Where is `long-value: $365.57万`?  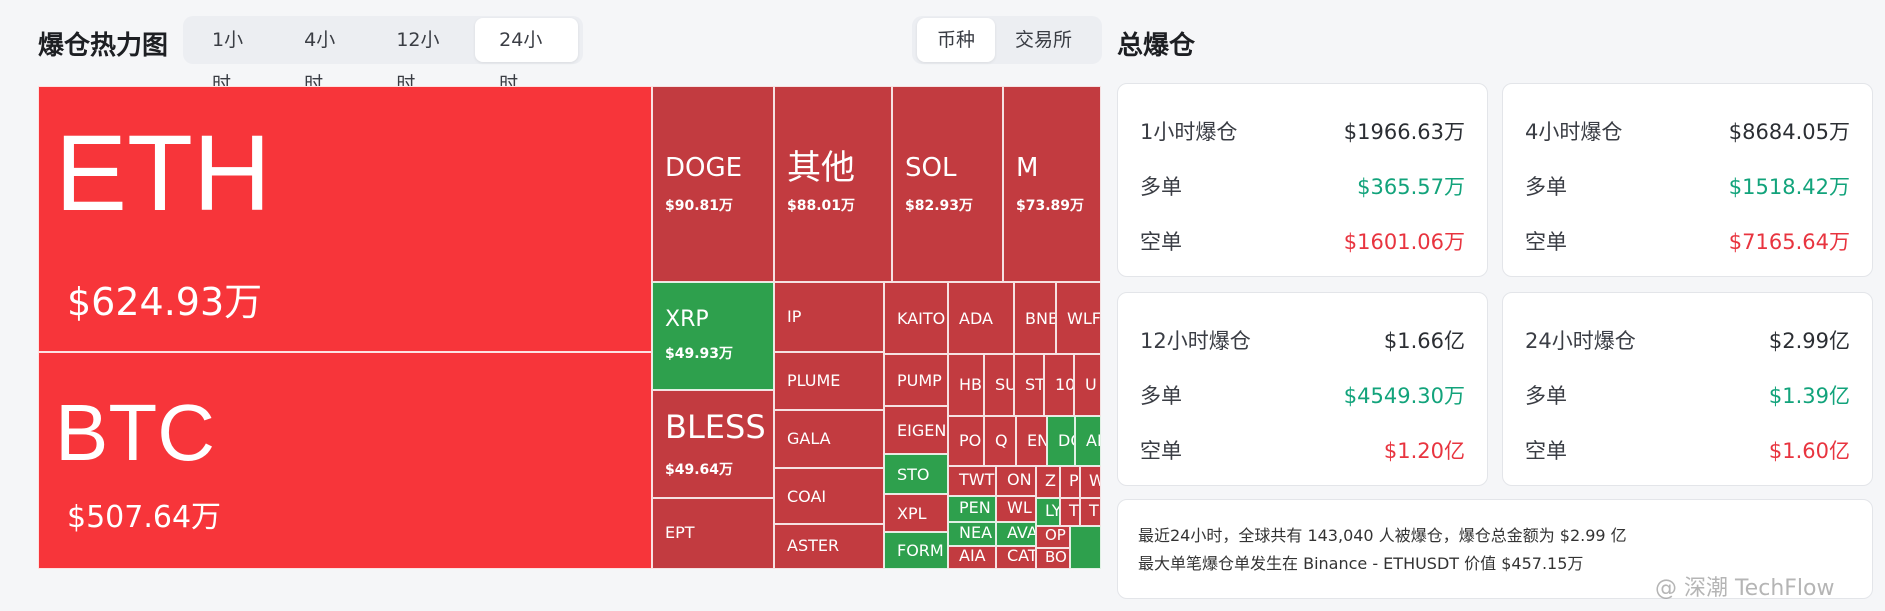
long-value: $365.57万 is located at coordinates (1411, 187).